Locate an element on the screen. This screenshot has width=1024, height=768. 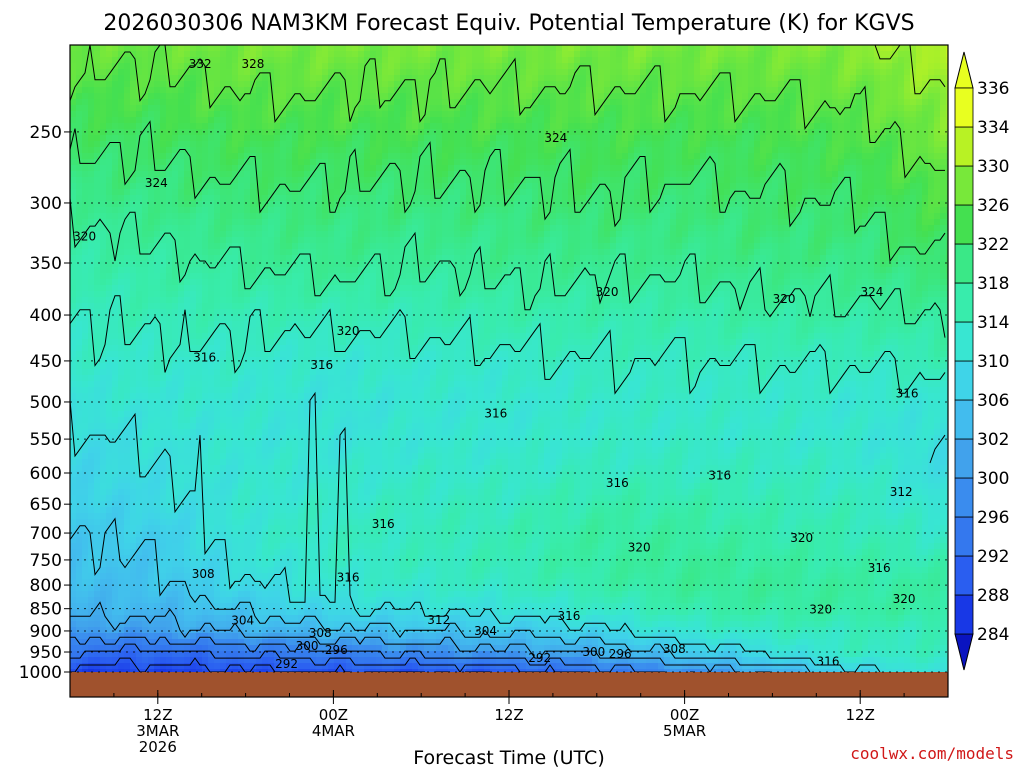
y-tick-label: 1000 is located at coordinates (40, 673).